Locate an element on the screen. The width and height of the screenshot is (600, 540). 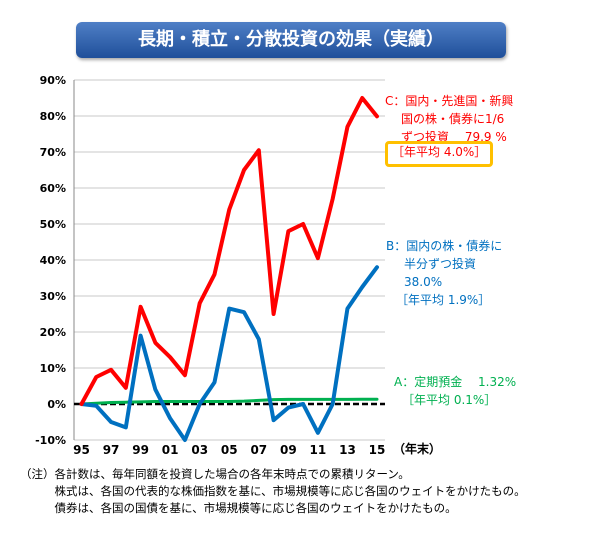
x-tick-label: 03 is located at coordinates (199, 450).